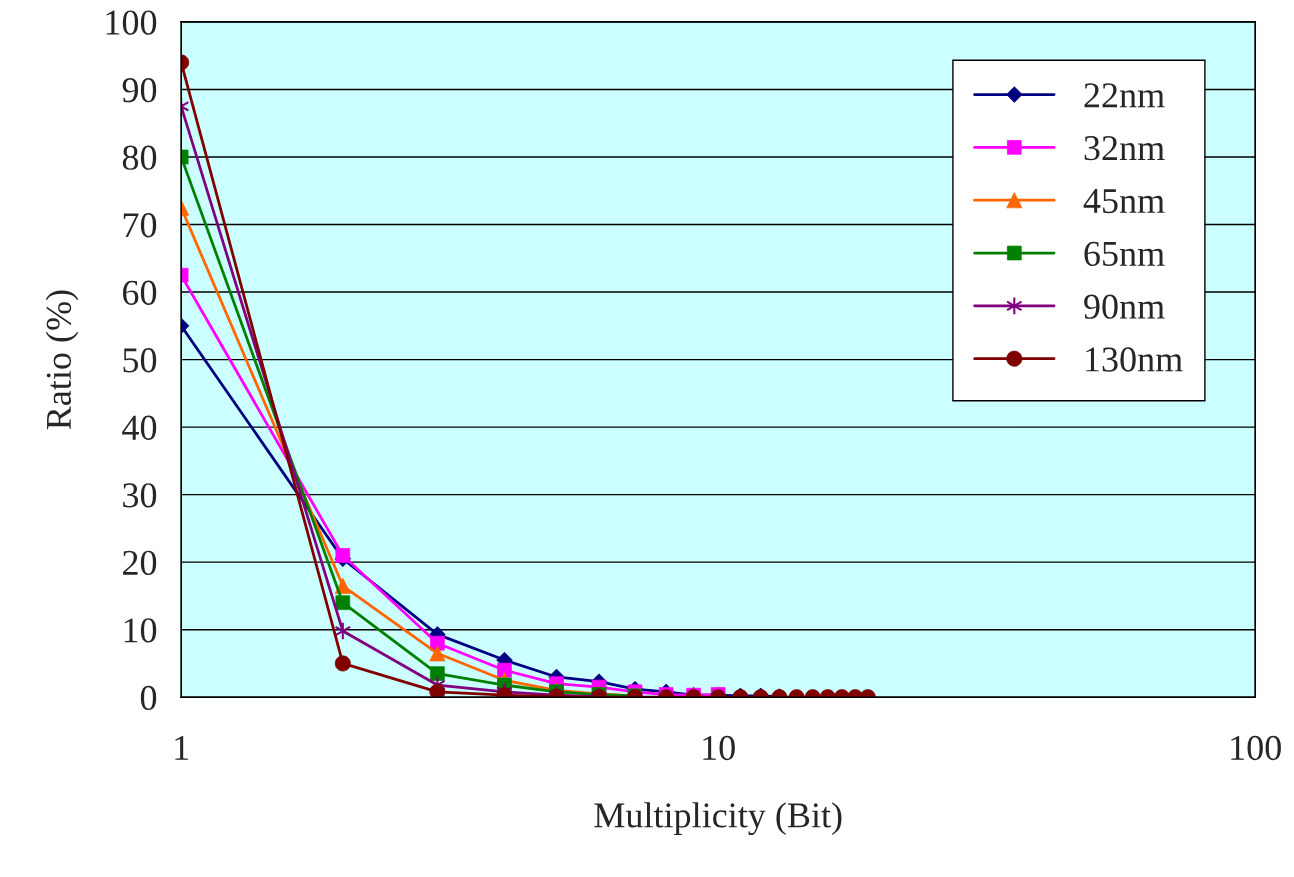 The width and height of the screenshot is (1294, 877). I want to click on legend-label: 90nm, so click(1124, 306).